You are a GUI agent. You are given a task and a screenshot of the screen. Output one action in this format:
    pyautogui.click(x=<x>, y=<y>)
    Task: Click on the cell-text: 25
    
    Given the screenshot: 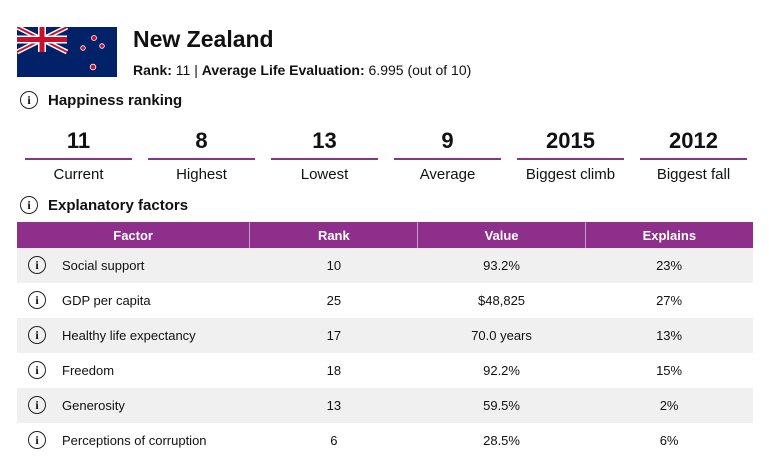 What is the action you would take?
    pyautogui.click(x=334, y=300)
    